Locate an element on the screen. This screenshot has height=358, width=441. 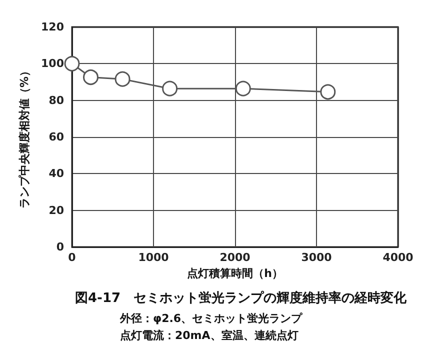
x-tick-label: 1000 is located at coordinates (154, 257).